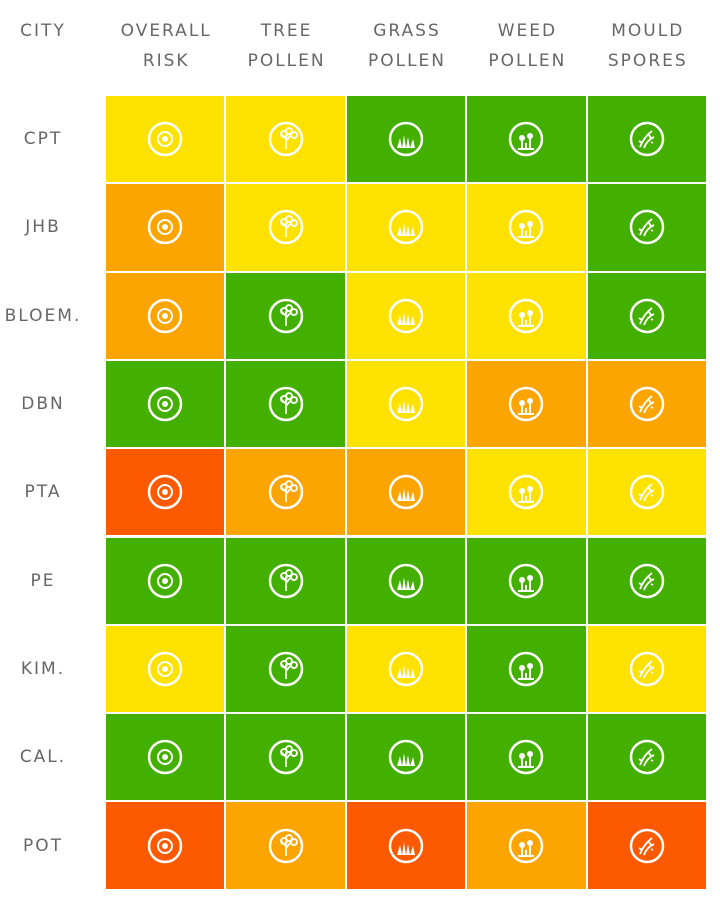 This screenshot has width=720, height=905. I want to click on column-header: GRASS POLLEN, so click(407, 46).